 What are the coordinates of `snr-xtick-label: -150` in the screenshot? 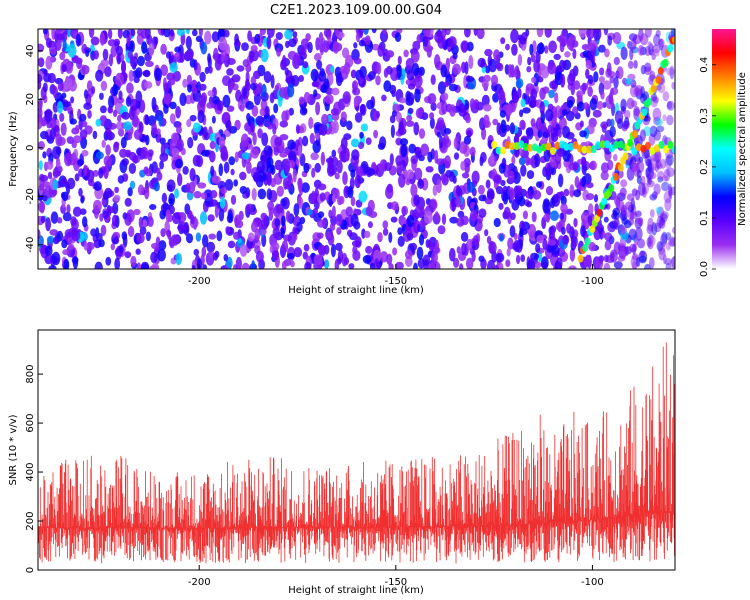 It's located at (395, 582).